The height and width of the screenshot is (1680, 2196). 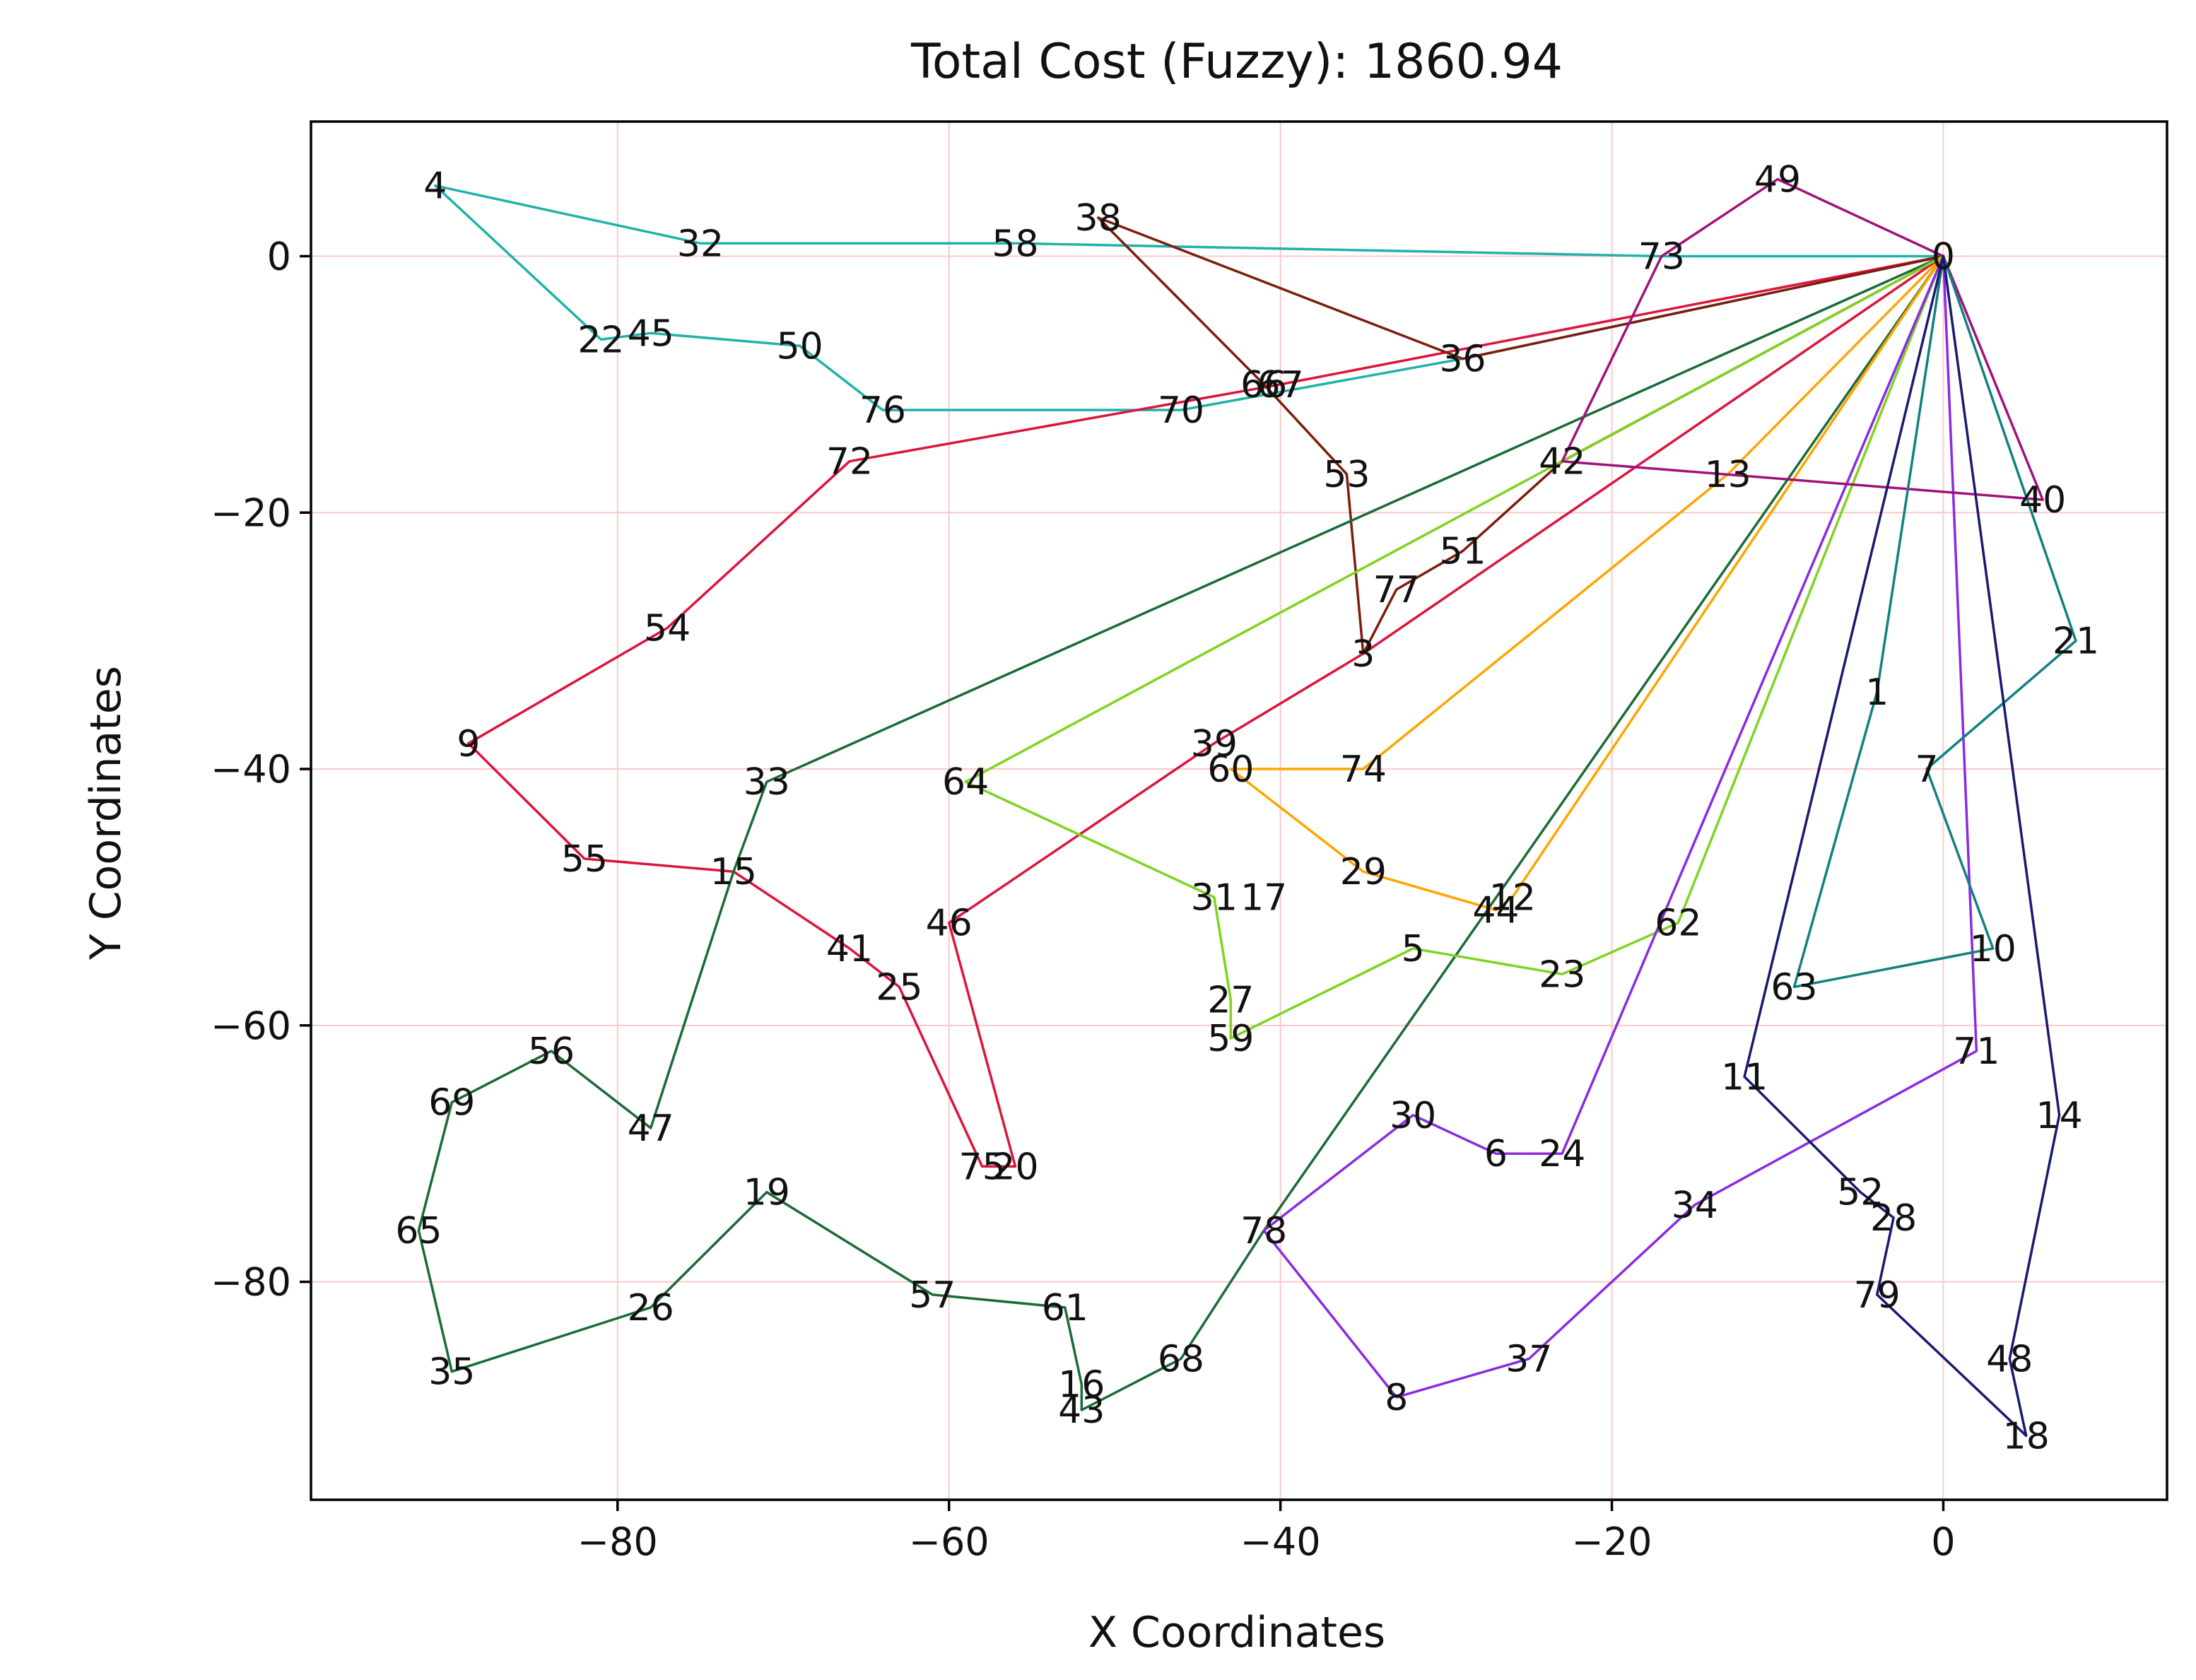 I want to click on node-label-19: 19, so click(x=767, y=1193).